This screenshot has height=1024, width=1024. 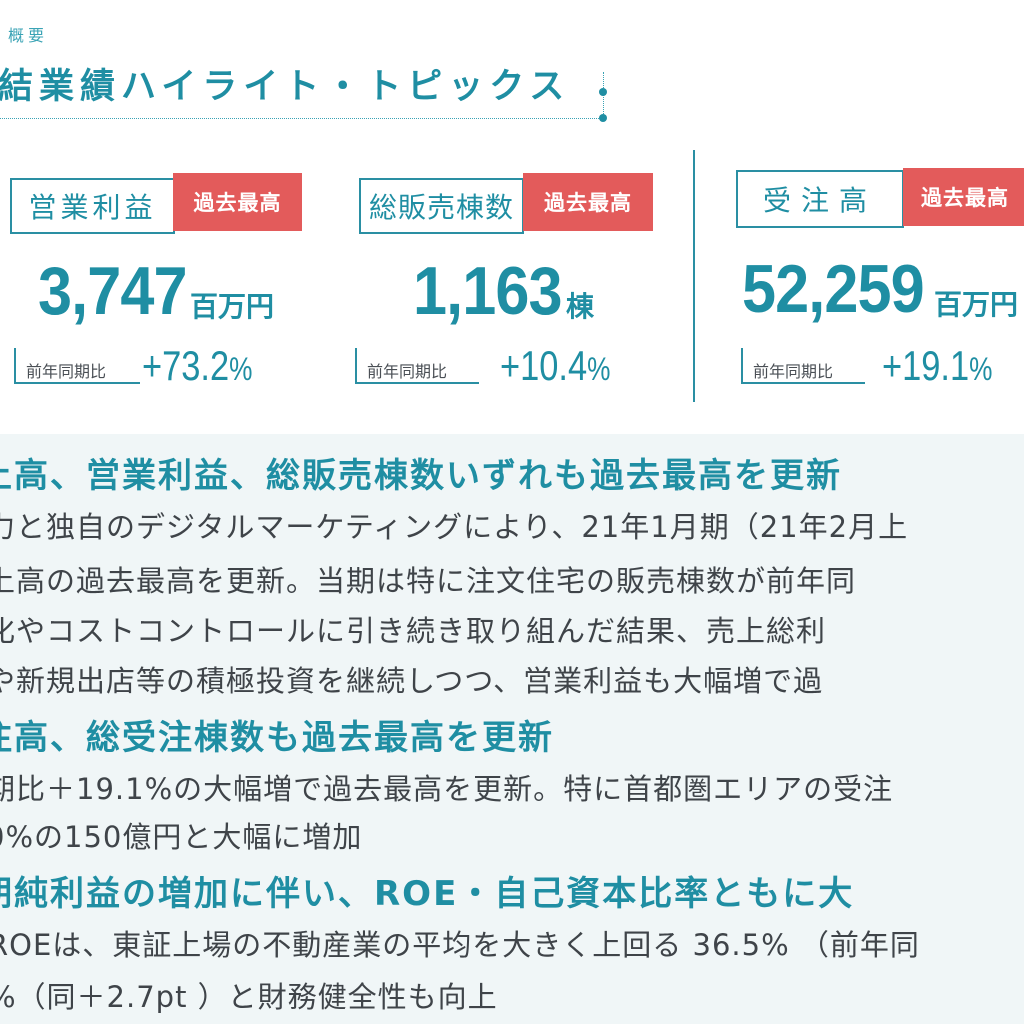 I want to click on kpi-unit: 棟, so click(x=580, y=306).